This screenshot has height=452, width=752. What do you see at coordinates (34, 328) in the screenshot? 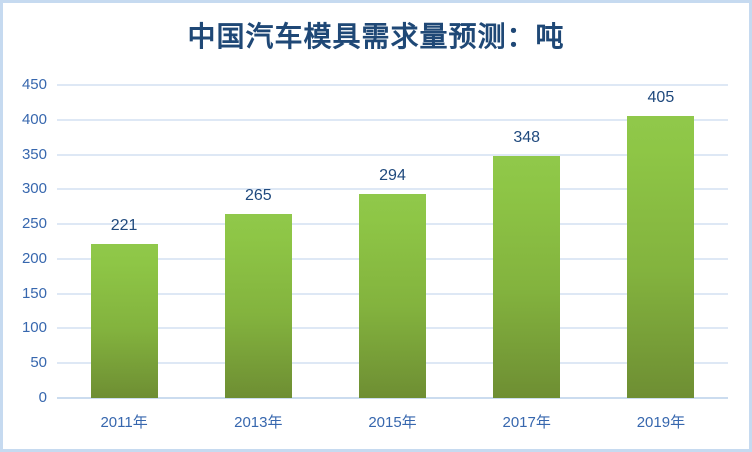
I see `y-tick-label: 100` at bounding box center [34, 328].